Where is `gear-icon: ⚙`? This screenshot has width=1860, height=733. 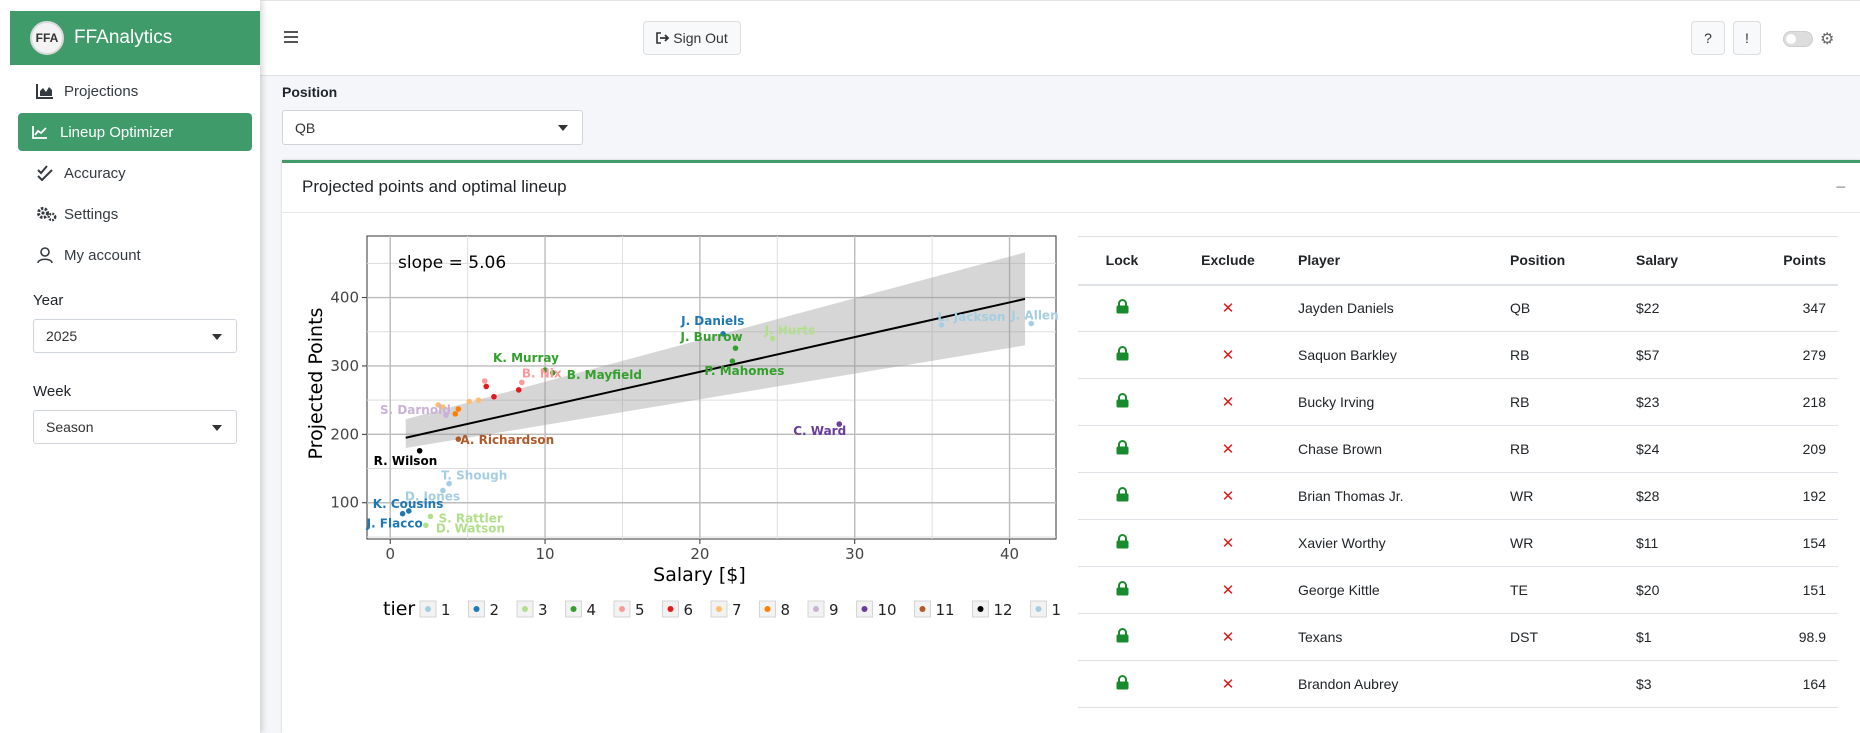 gear-icon: ⚙ is located at coordinates (1827, 39).